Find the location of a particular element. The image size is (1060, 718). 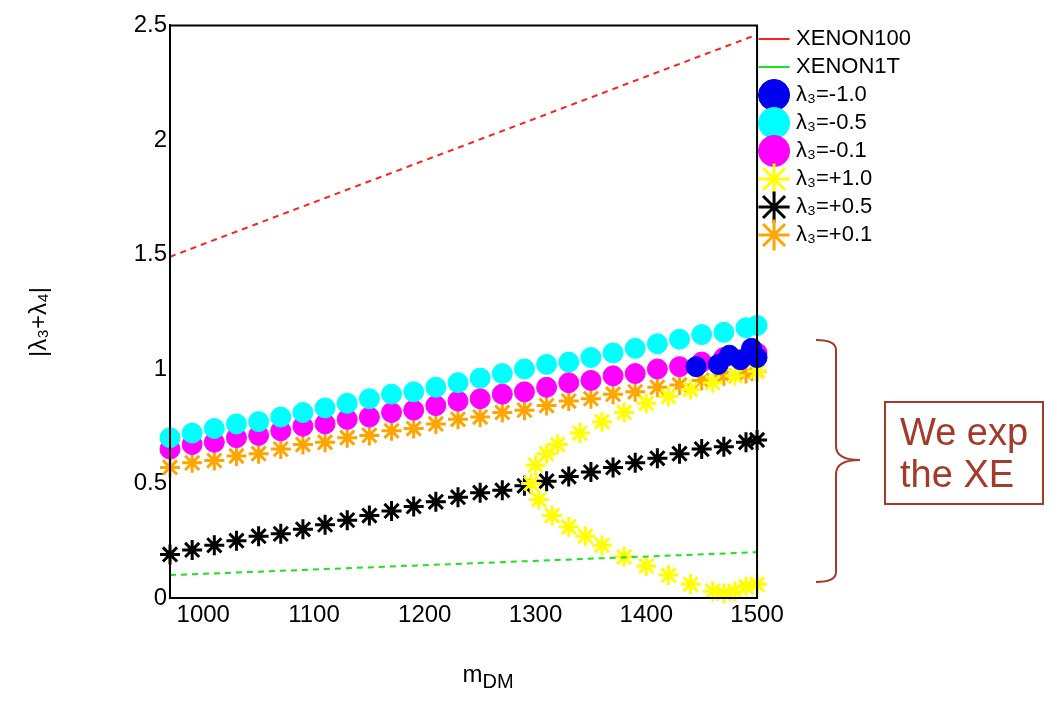

x-tick-label: 1300 is located at coordinates (535, 614).